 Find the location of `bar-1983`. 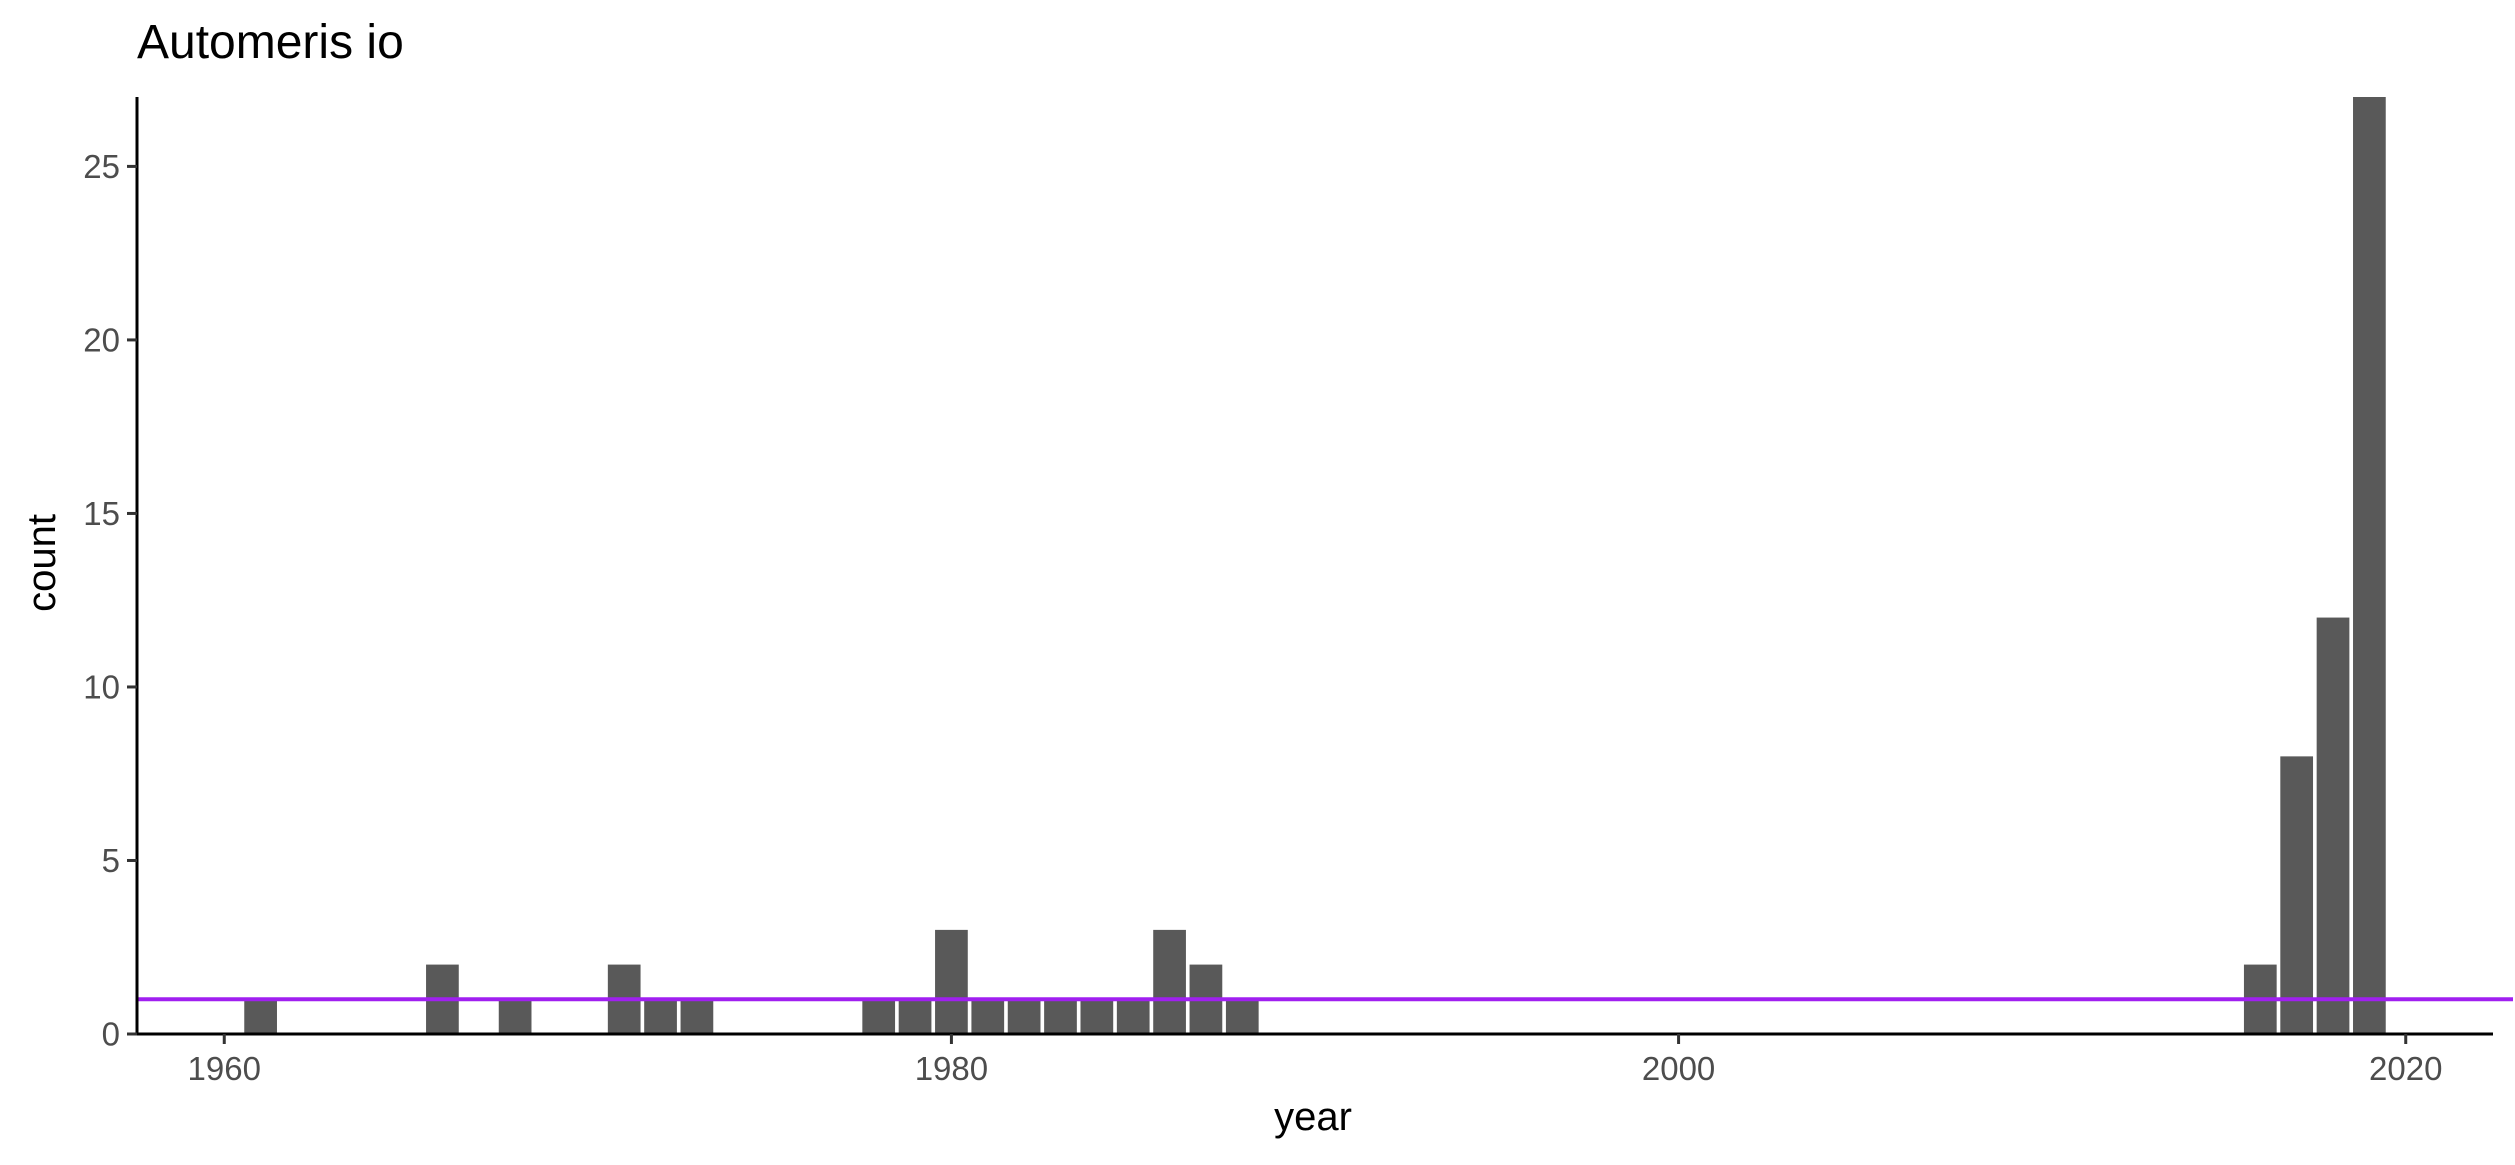

bar-1983 is located at coordinates (1060, 1016).